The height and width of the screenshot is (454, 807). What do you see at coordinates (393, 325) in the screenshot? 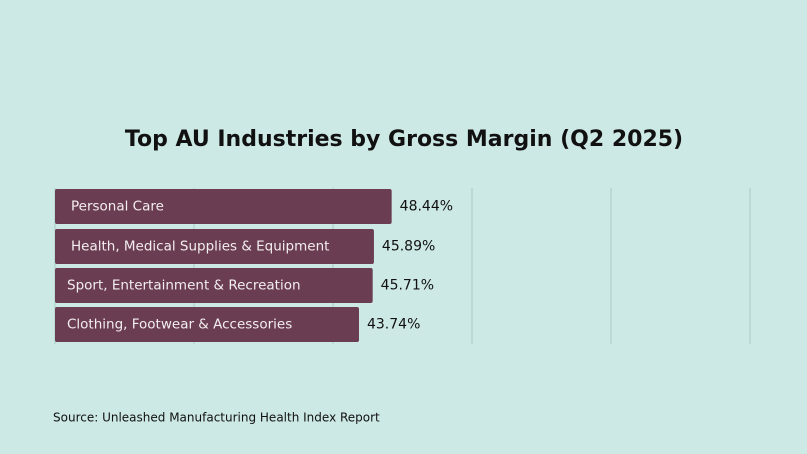
I see `value-label: 43.74%` at bounding box center [393, 325].